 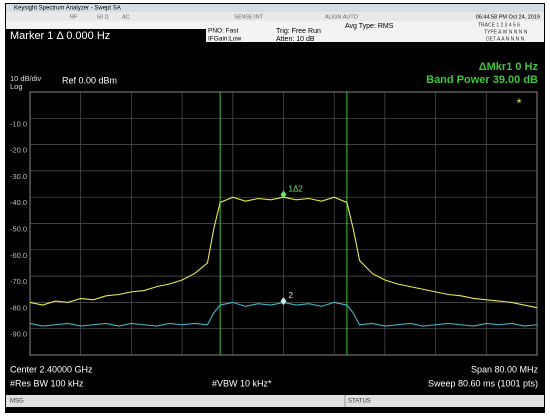 What do you see at coordinates (508, 17) in the screenshot?
I see `datetime: 06:44:58 PM Oct 24, 2019` at bounding box center [508, 17].